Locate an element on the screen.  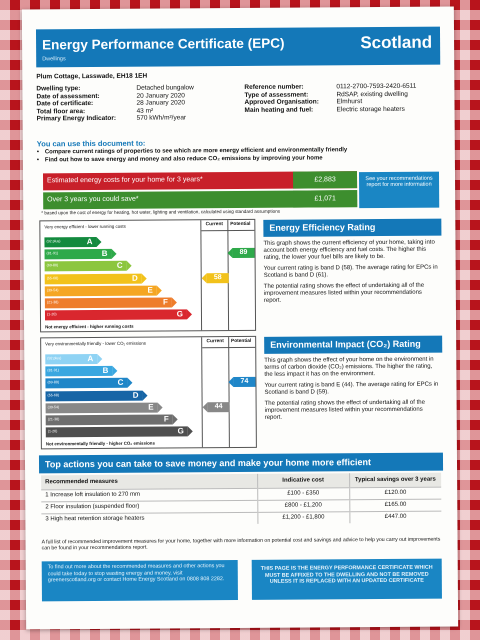
estimated-cost-value: £2,883 is located at coordinates (325, 180).